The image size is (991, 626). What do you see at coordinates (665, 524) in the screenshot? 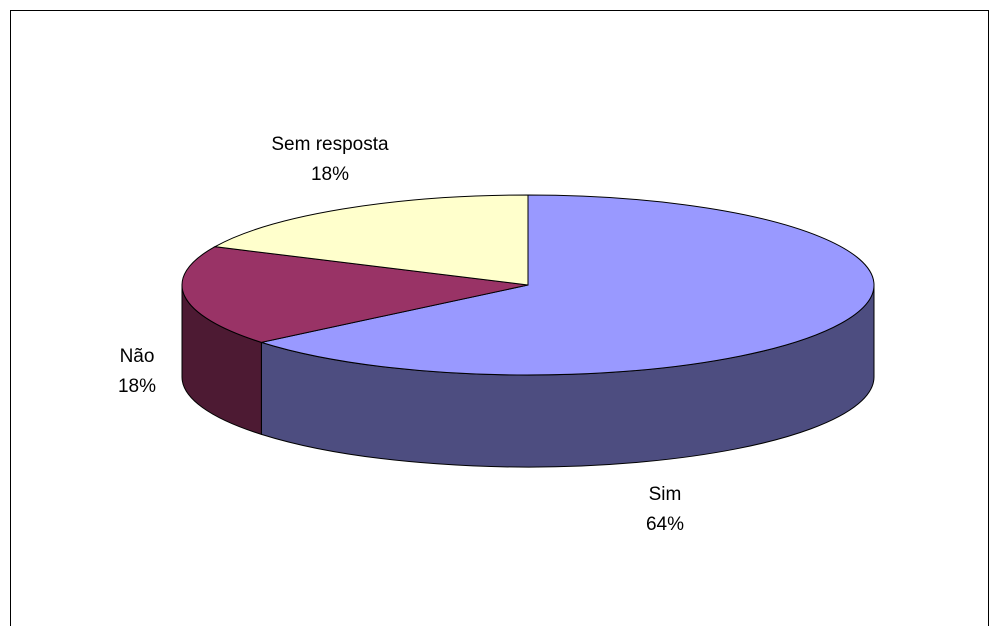
I see `slice-value-label: 64%` at bounding box center [665, 524].